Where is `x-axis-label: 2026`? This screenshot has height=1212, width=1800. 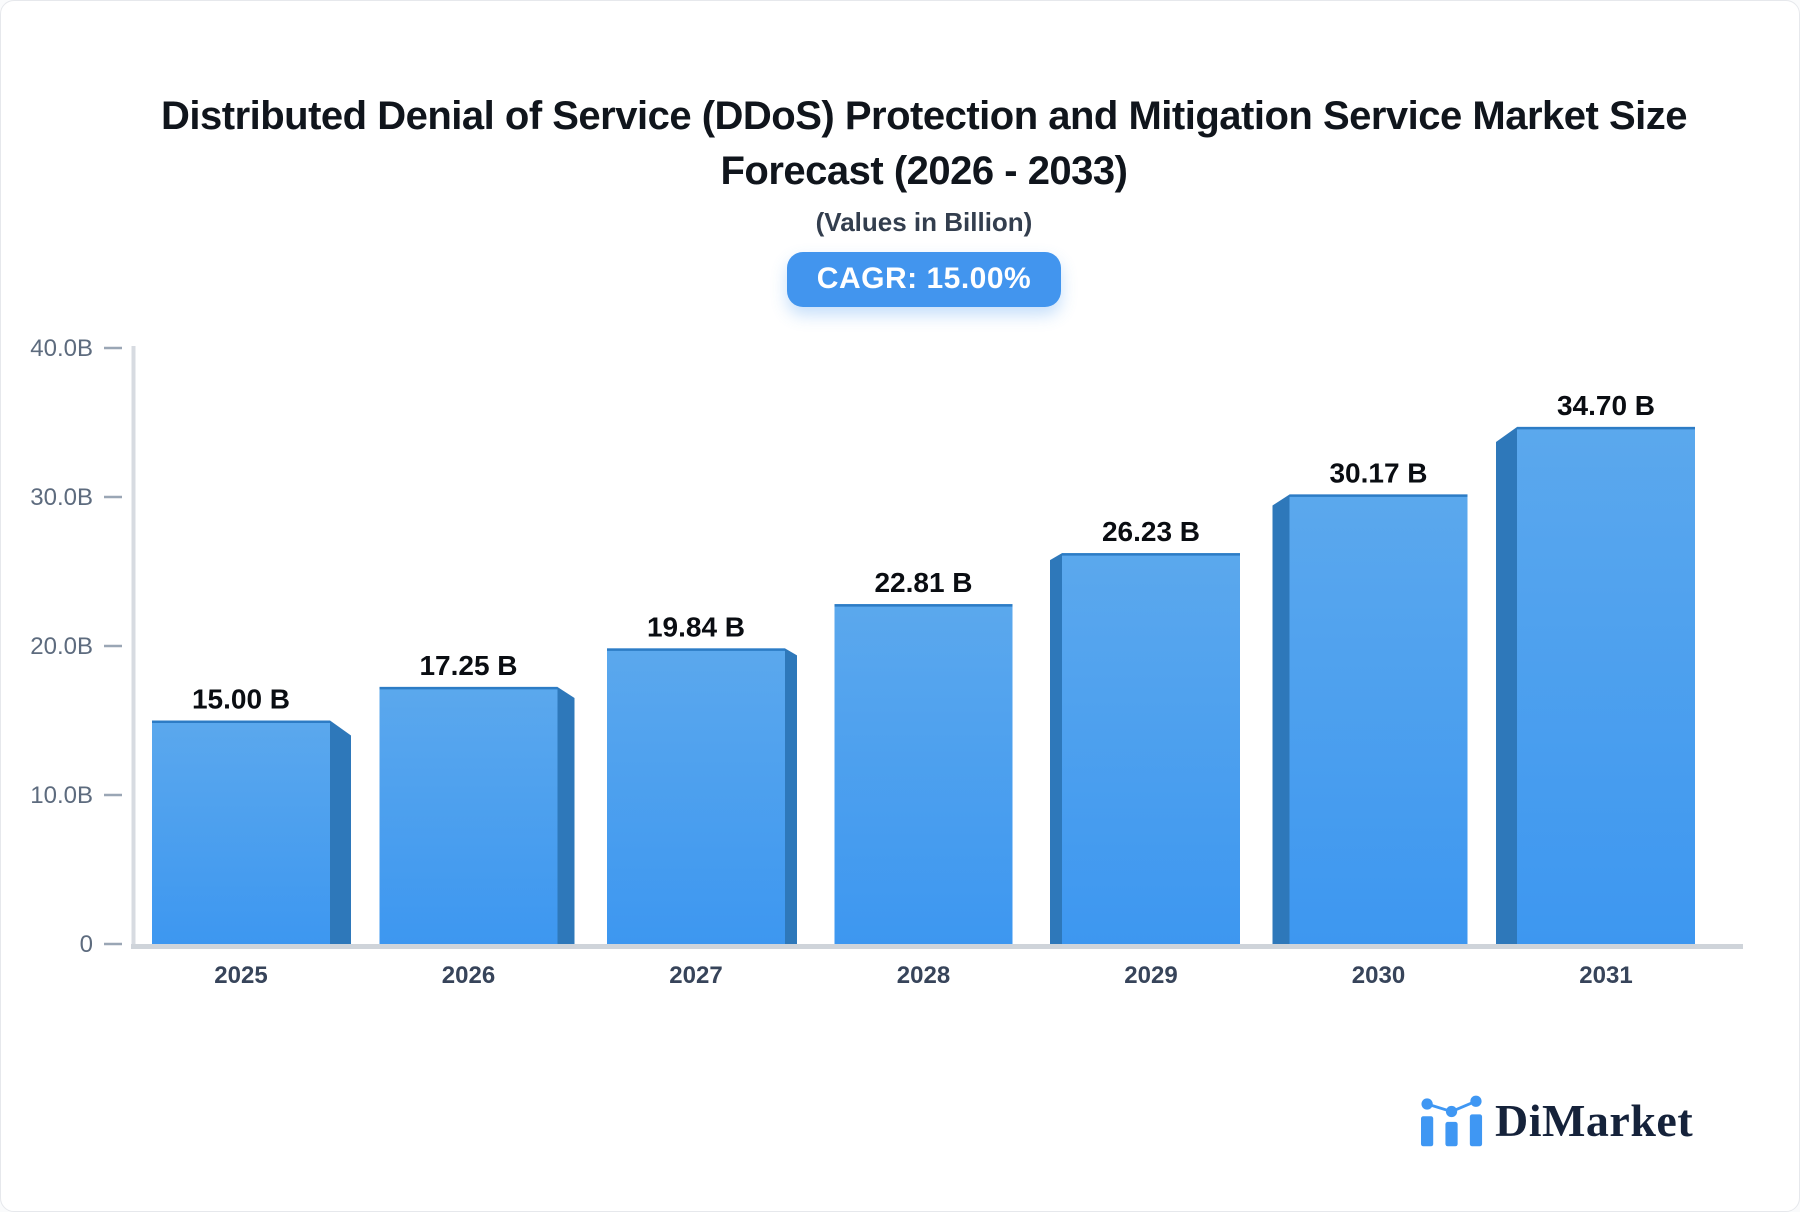
x-axis-label: 2026 is located at coordinates (468, 975).